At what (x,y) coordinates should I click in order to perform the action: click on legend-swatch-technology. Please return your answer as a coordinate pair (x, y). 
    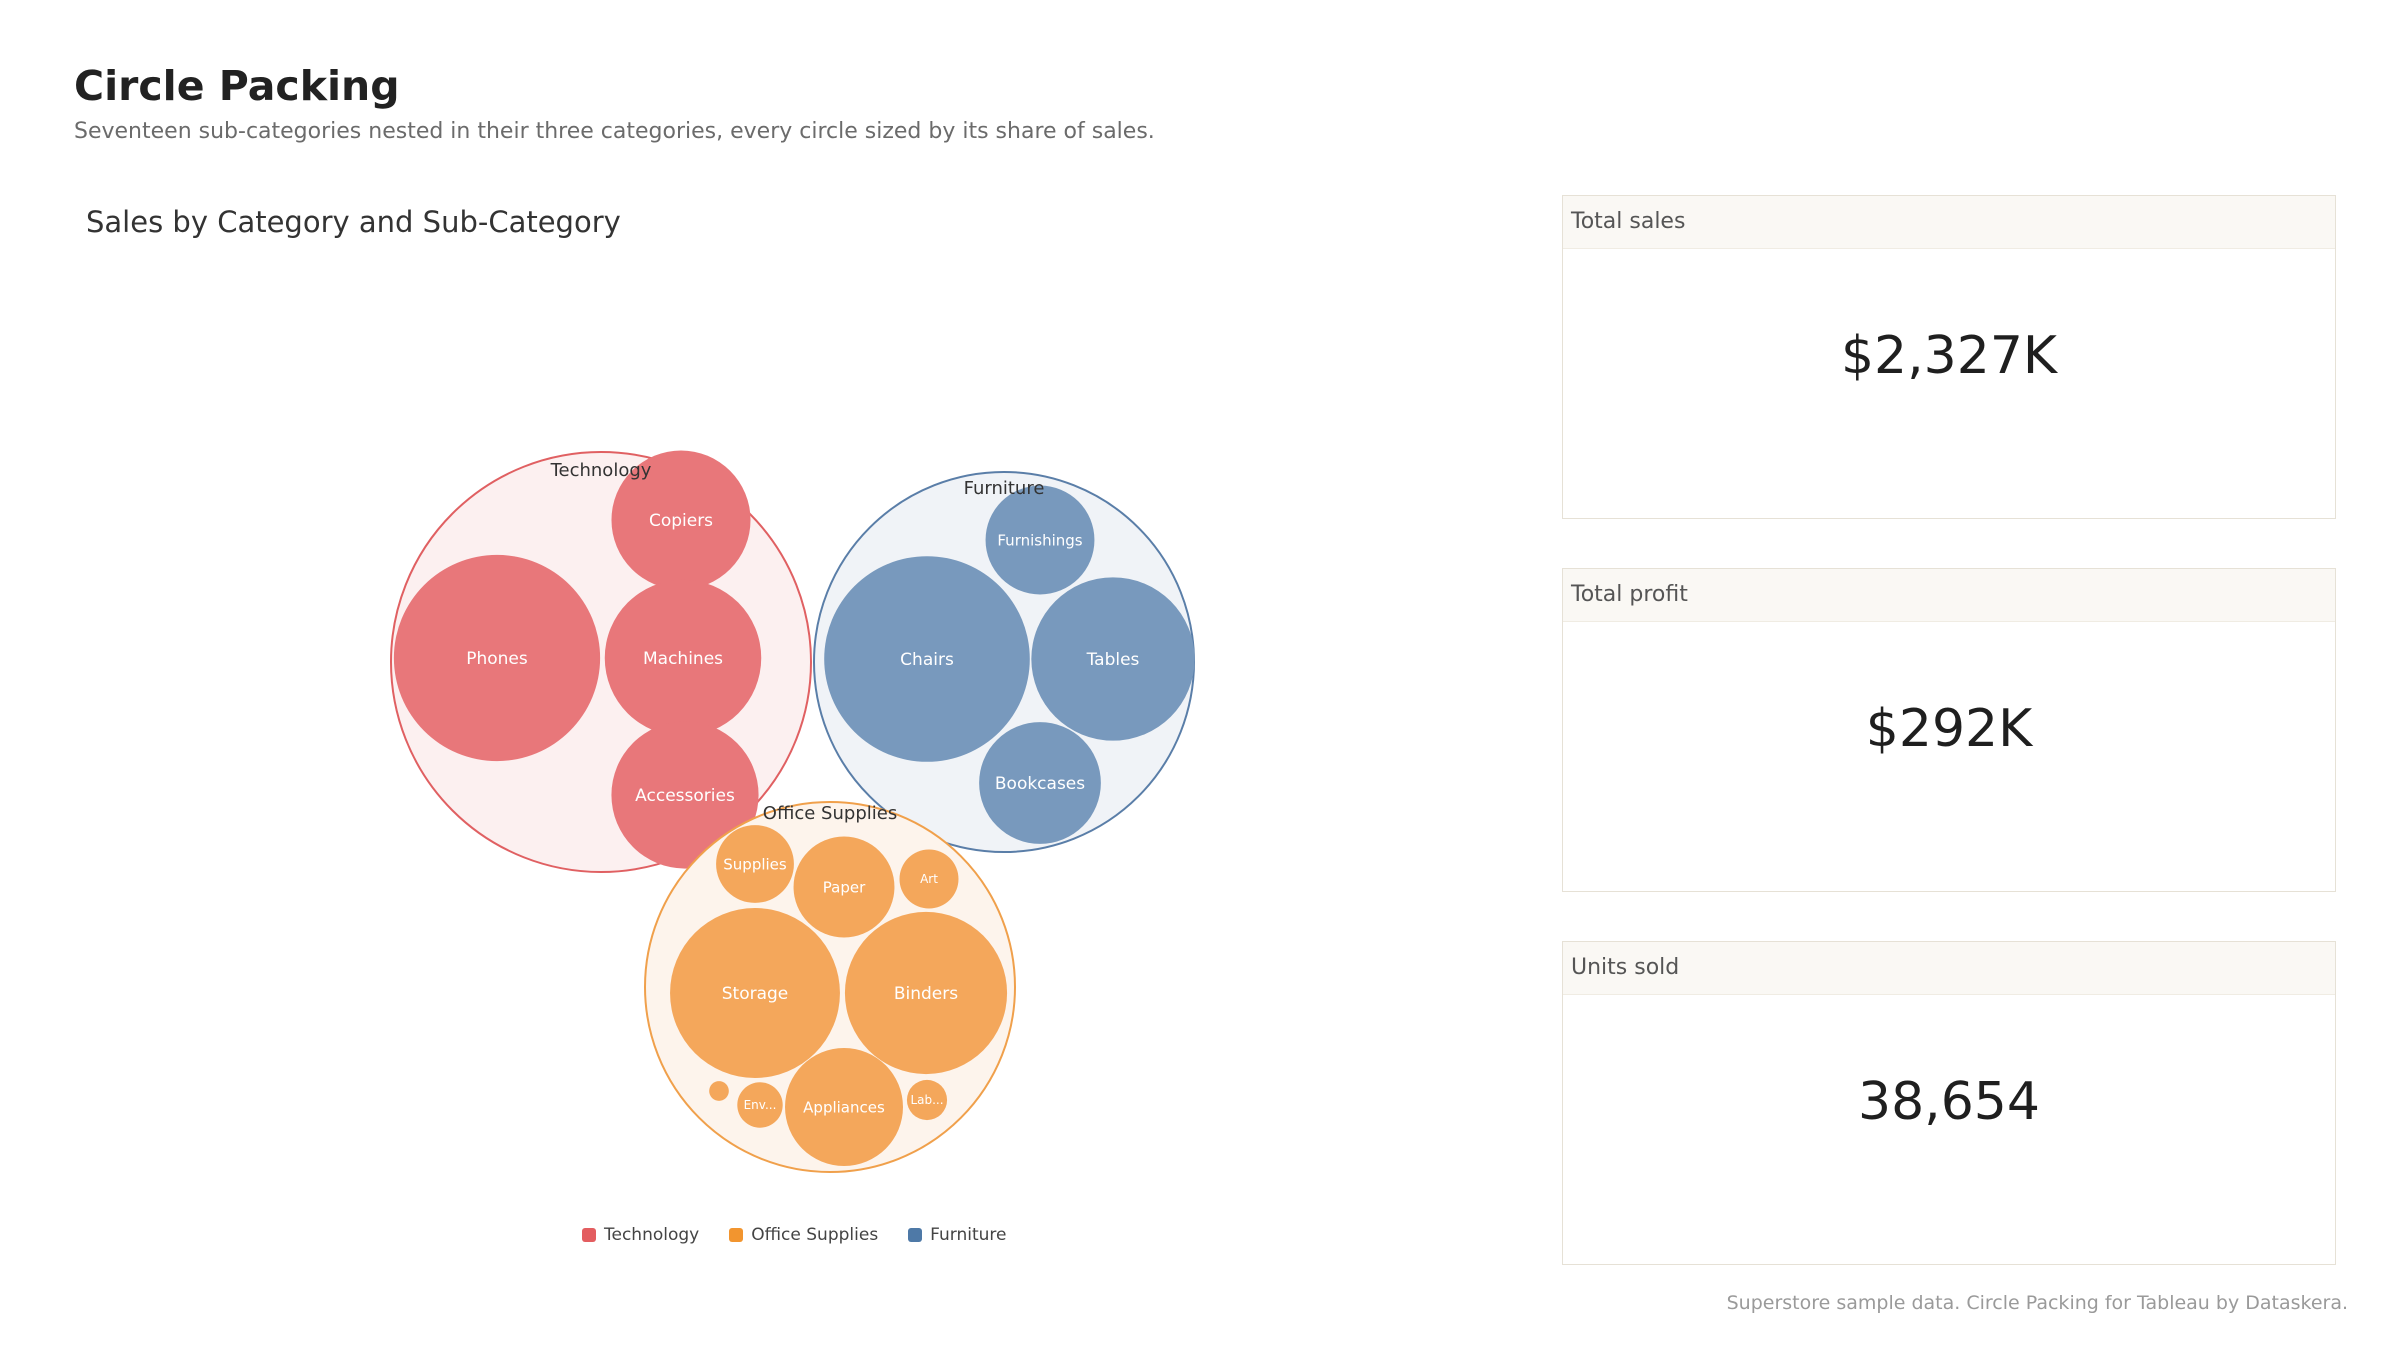
    Looking at the image, I should click on (589, 1235).